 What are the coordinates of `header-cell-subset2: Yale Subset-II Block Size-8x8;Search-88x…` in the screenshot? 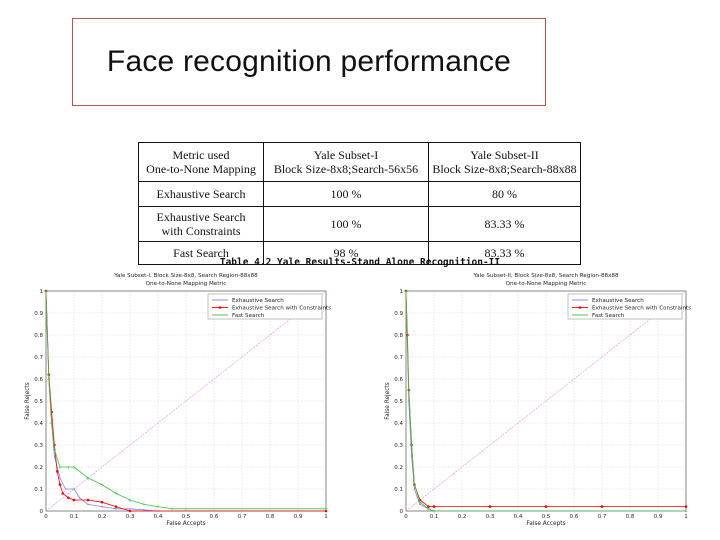 It's located at (504, 162).